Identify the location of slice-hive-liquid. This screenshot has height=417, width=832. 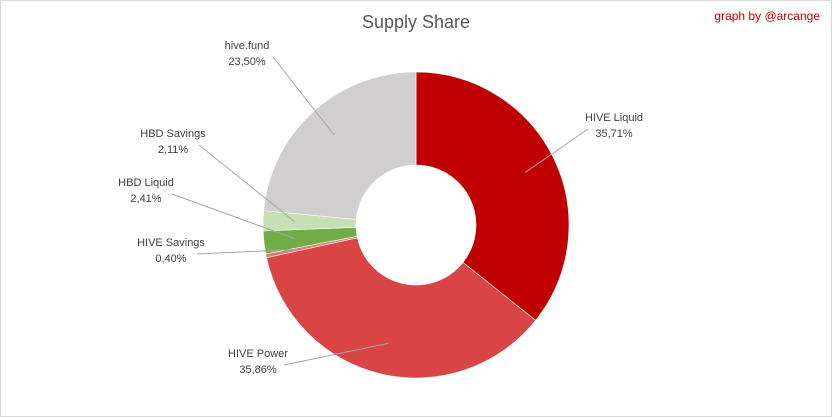
(492, 196).